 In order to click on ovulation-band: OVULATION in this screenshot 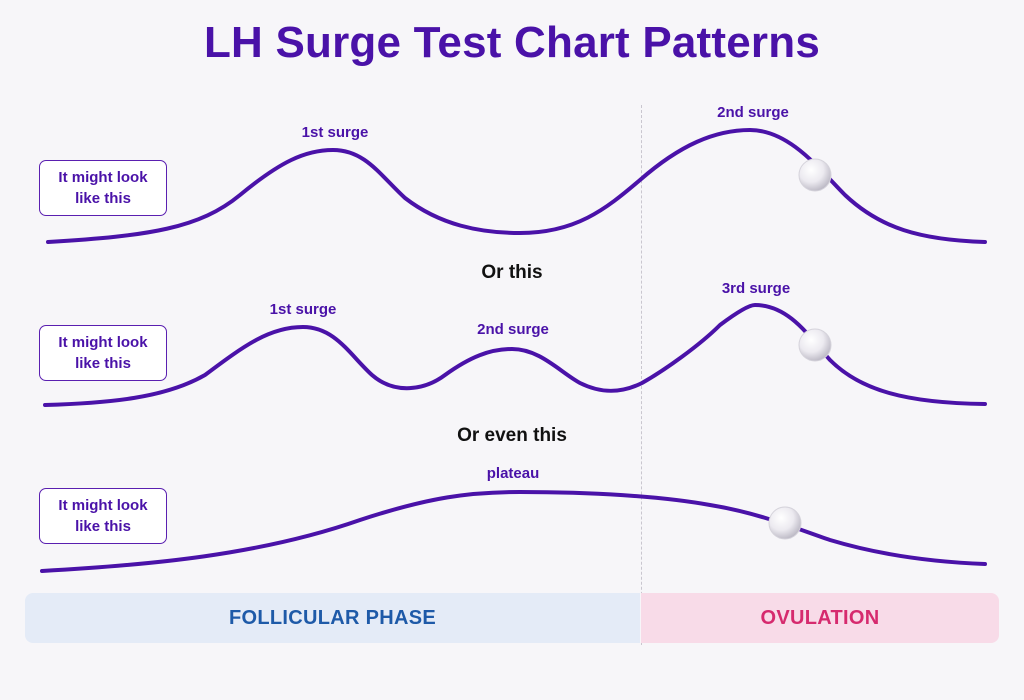, I will do `click(820, 618)`.